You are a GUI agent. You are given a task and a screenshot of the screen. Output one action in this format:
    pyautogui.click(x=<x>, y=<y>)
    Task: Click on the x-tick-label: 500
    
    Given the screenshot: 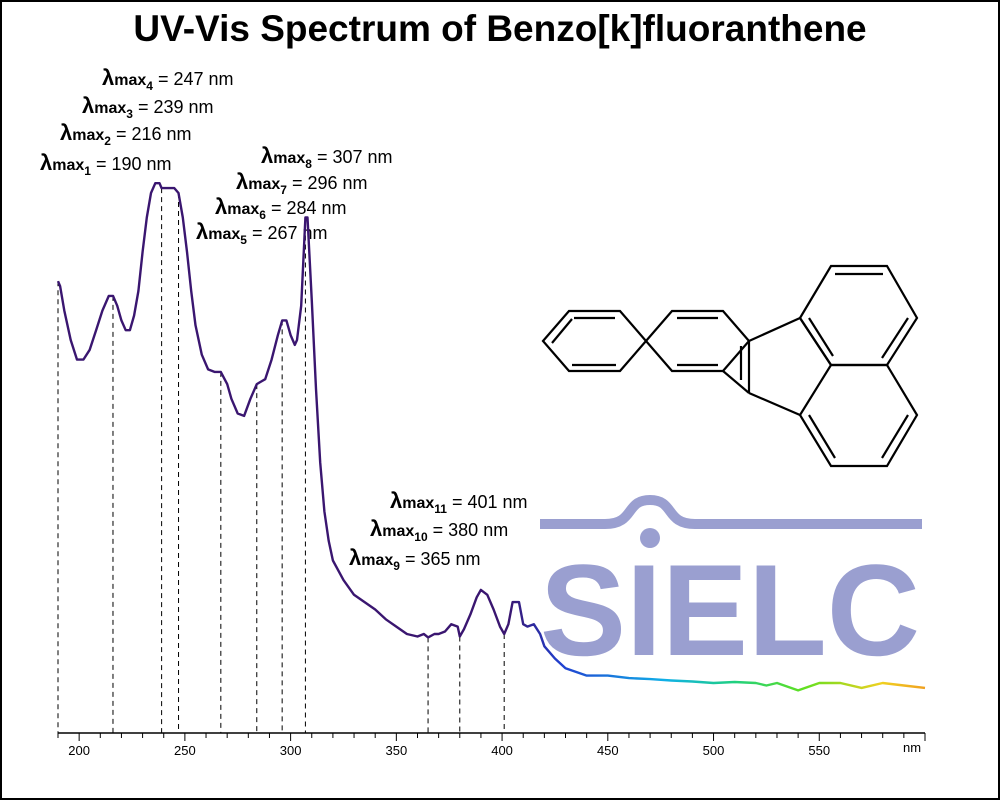 What is the action you would take?
    pyautogui.click(x=714, y=750)
    